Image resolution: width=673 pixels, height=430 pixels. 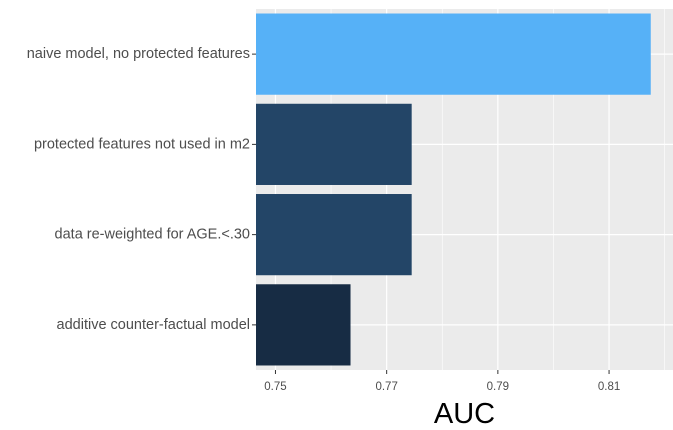 I want to click on x-tick-label: 0.75, so click(x=275, y=387).